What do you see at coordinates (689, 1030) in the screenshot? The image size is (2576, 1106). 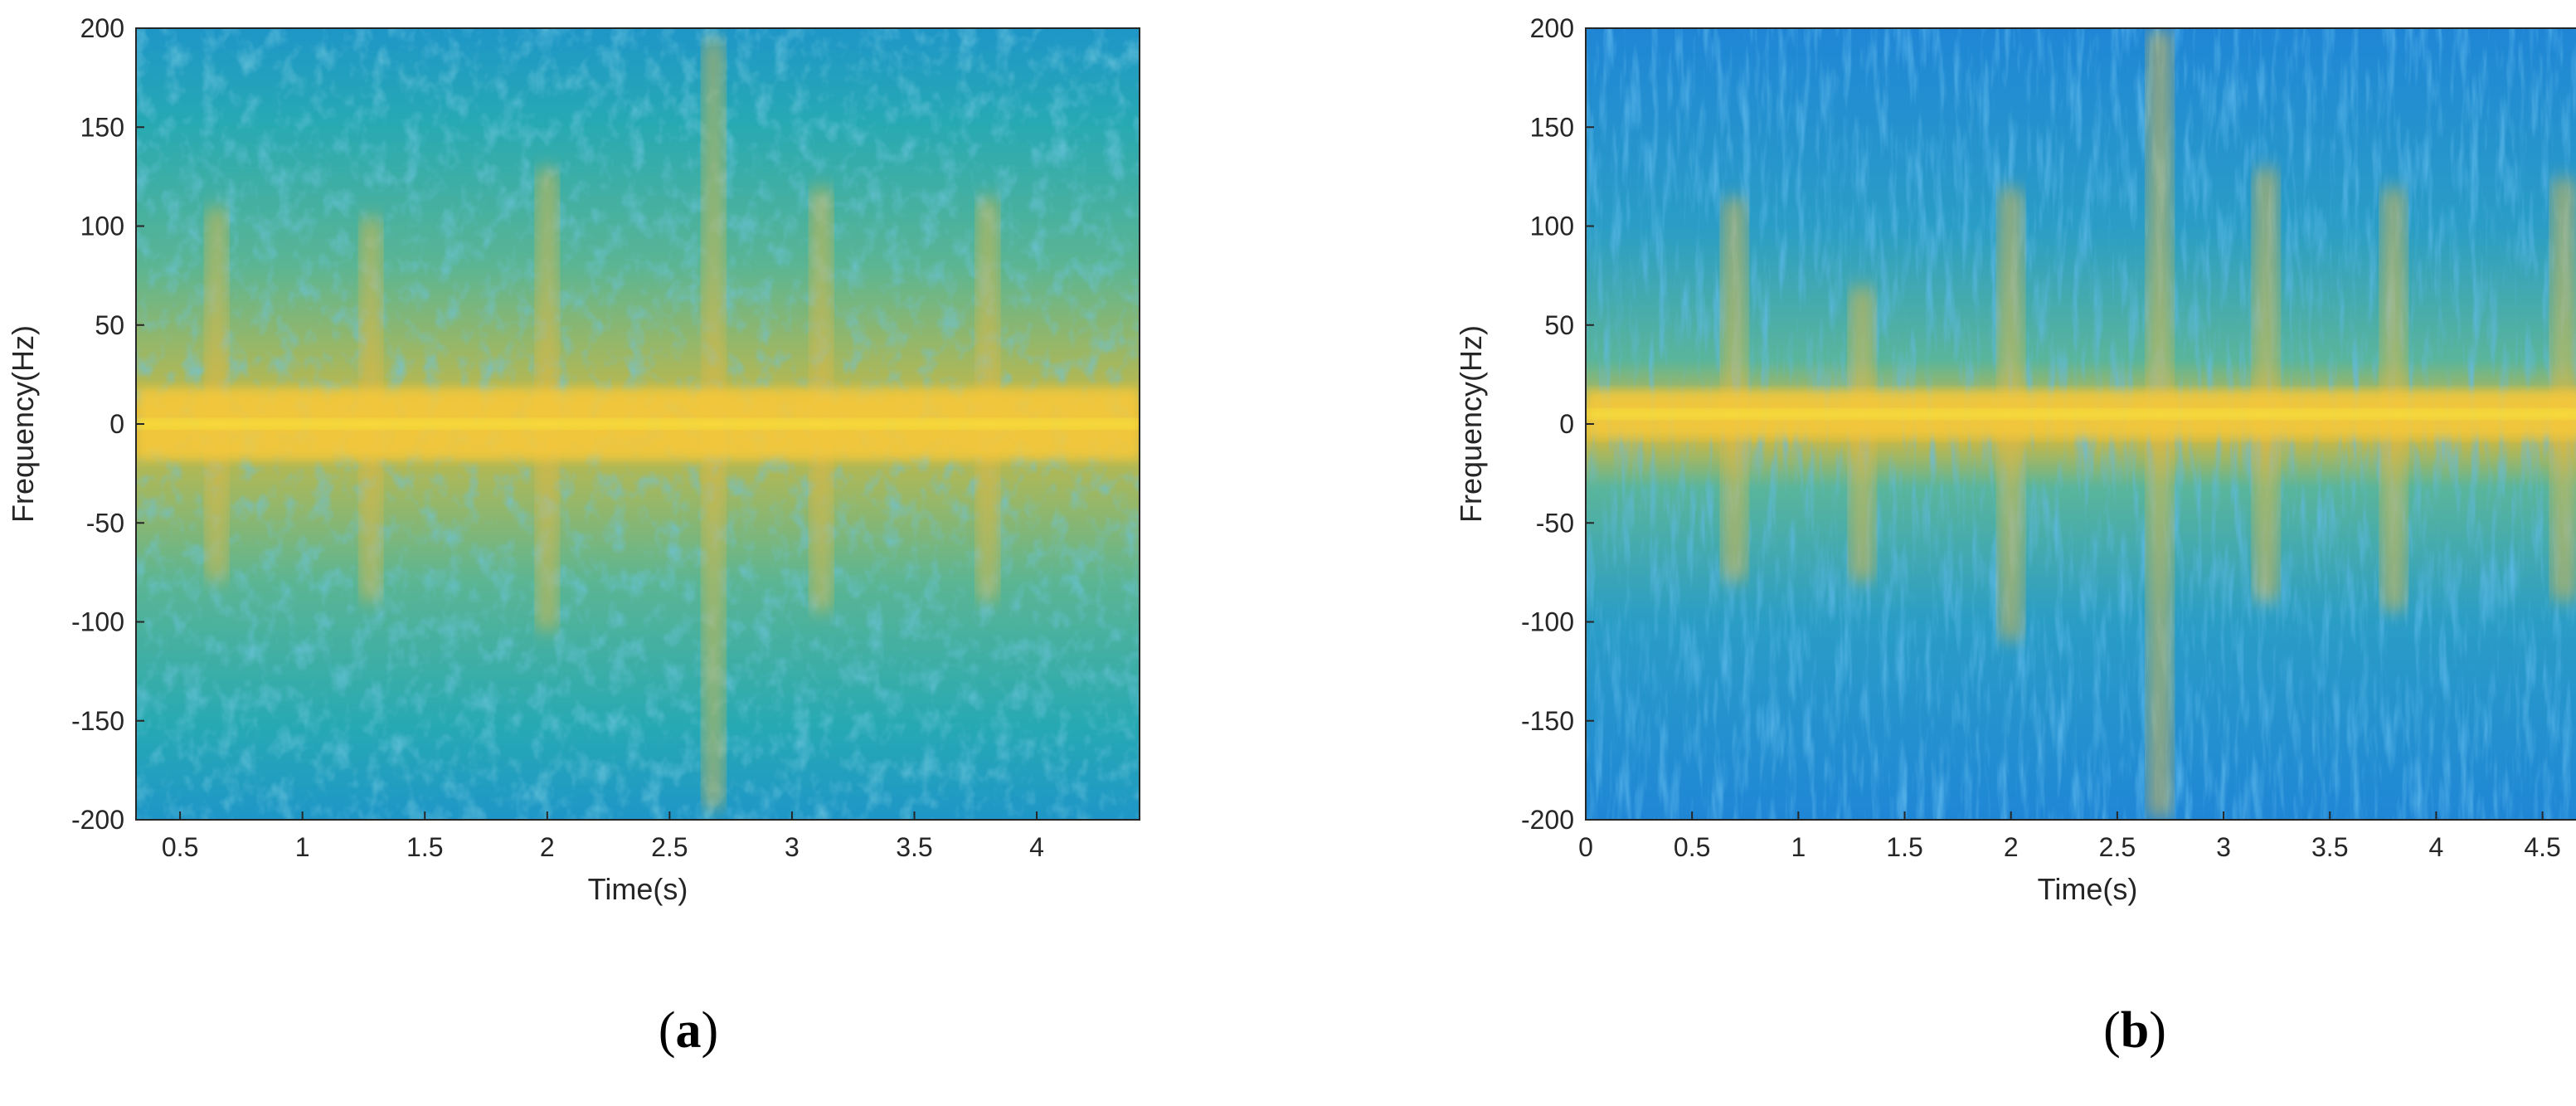 I see `panel-caption: (a)` at bounding box center [689, 1030].